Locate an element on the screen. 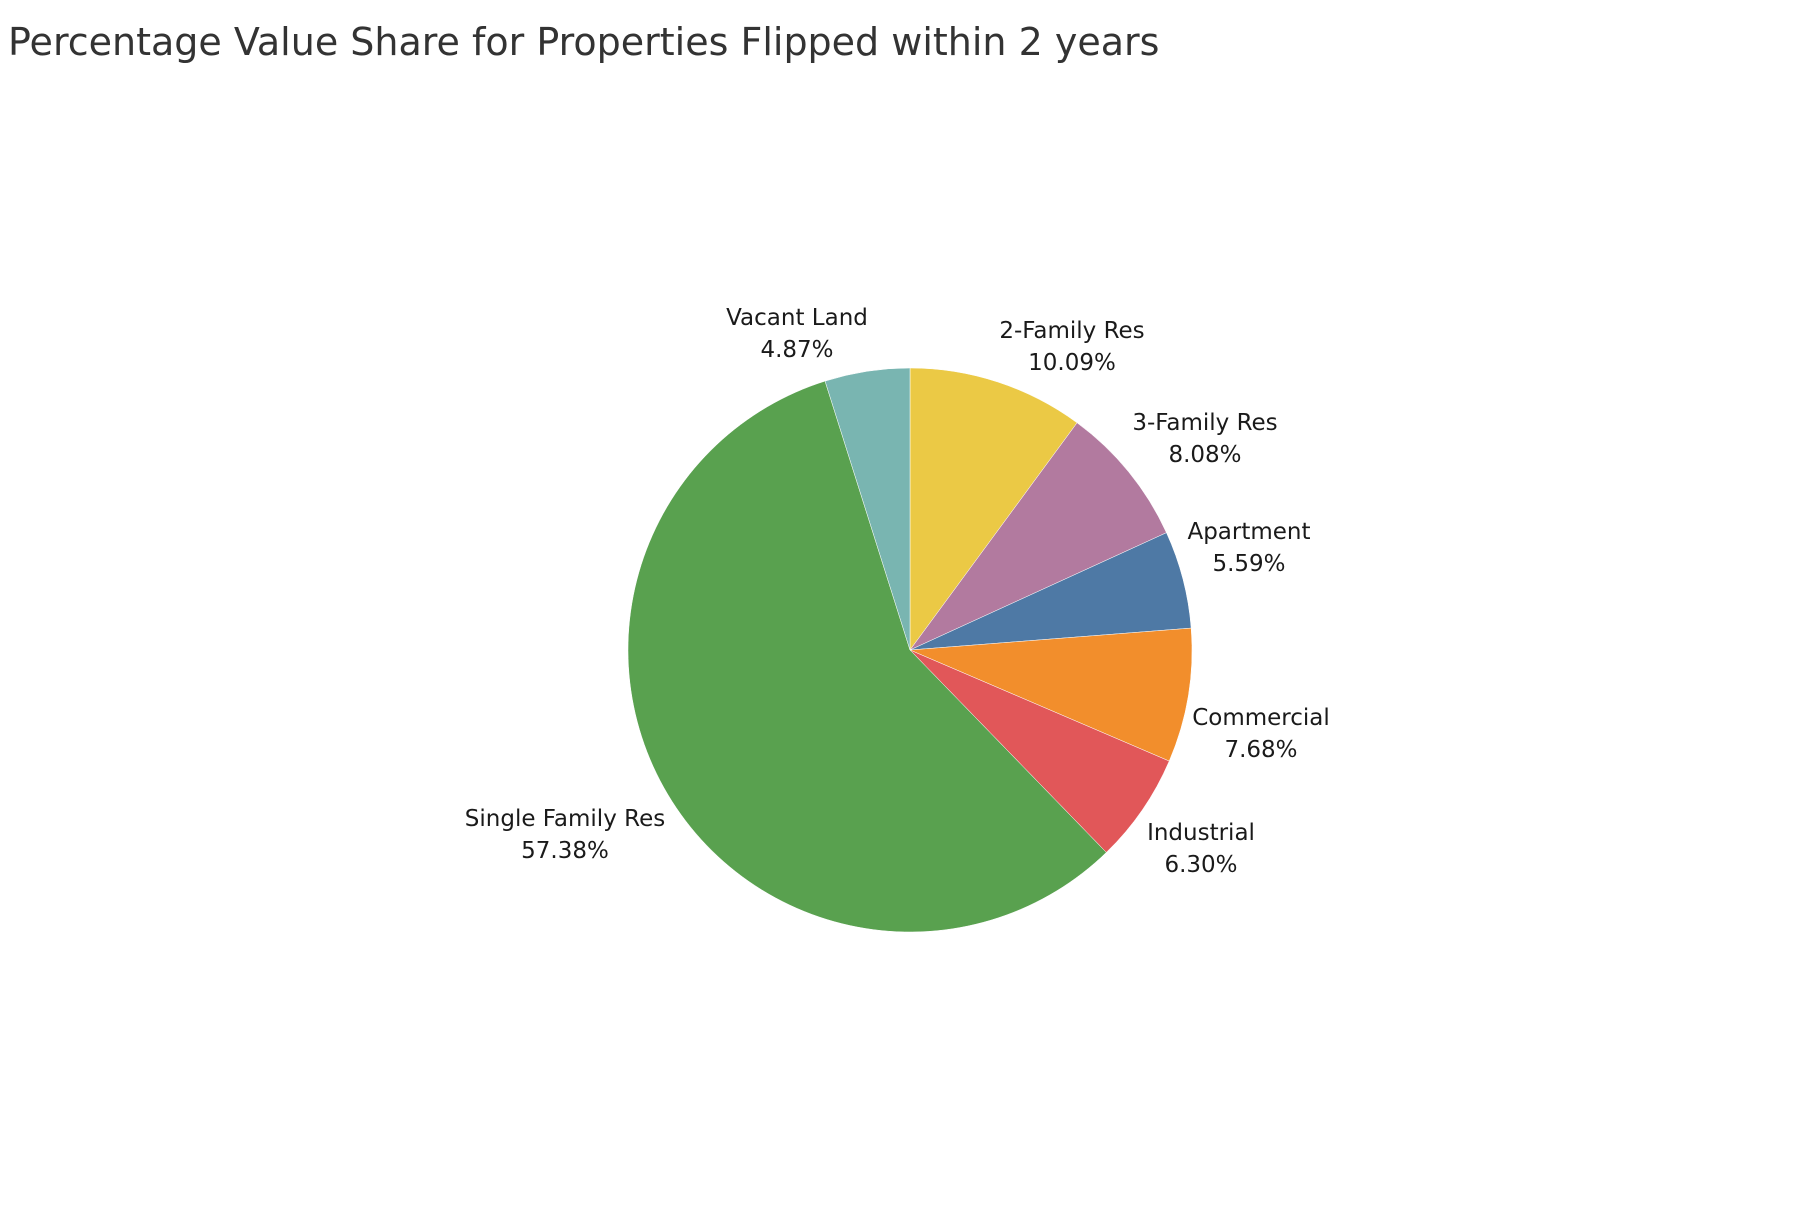 This screenshot has height=1210, width=1812. pie-slice-single-family-res is located at coordinates (867, 656).